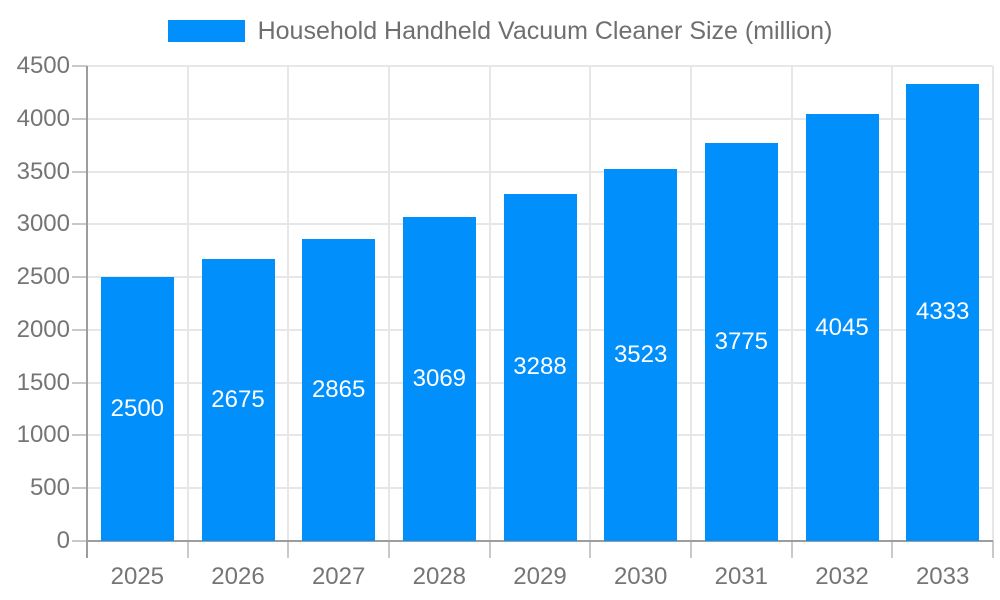 The image size is (1000, 600). I want to click on bar: 2675, so click(238, 399).